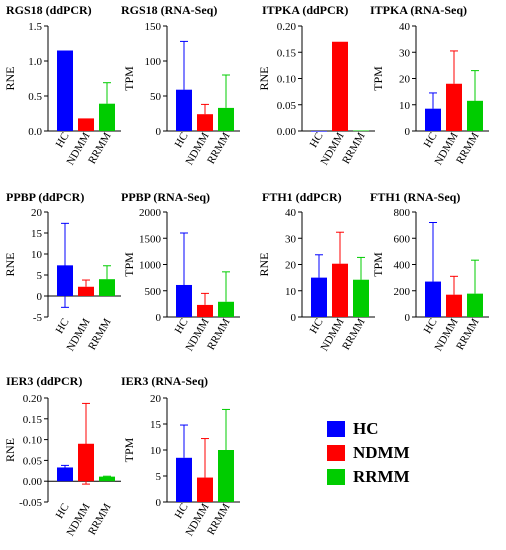 This screenshot has width=506, height=550. What do you see at coordinates (38, 318) in the screenshot?
I see `y-tick-label: -5` at bounding box center [38, 318].